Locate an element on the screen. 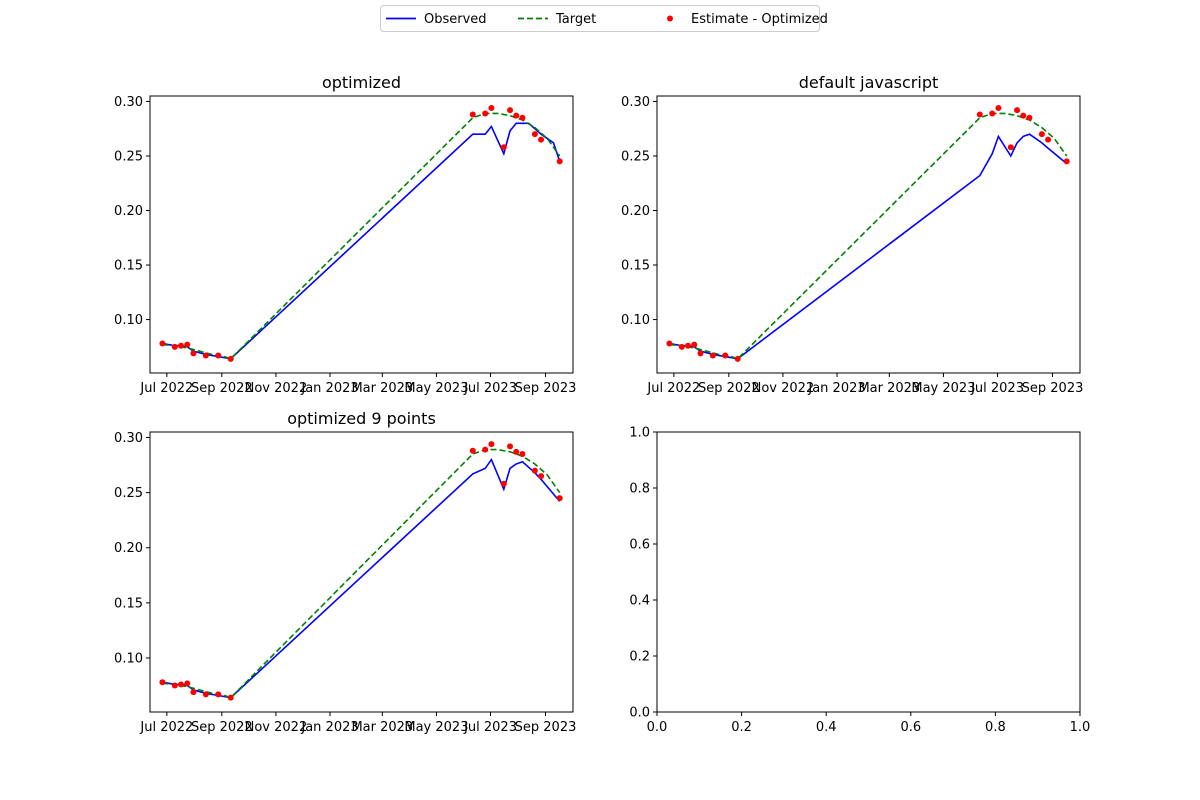  y-tick-label: 0.4 is located at coordinates (639, 601).